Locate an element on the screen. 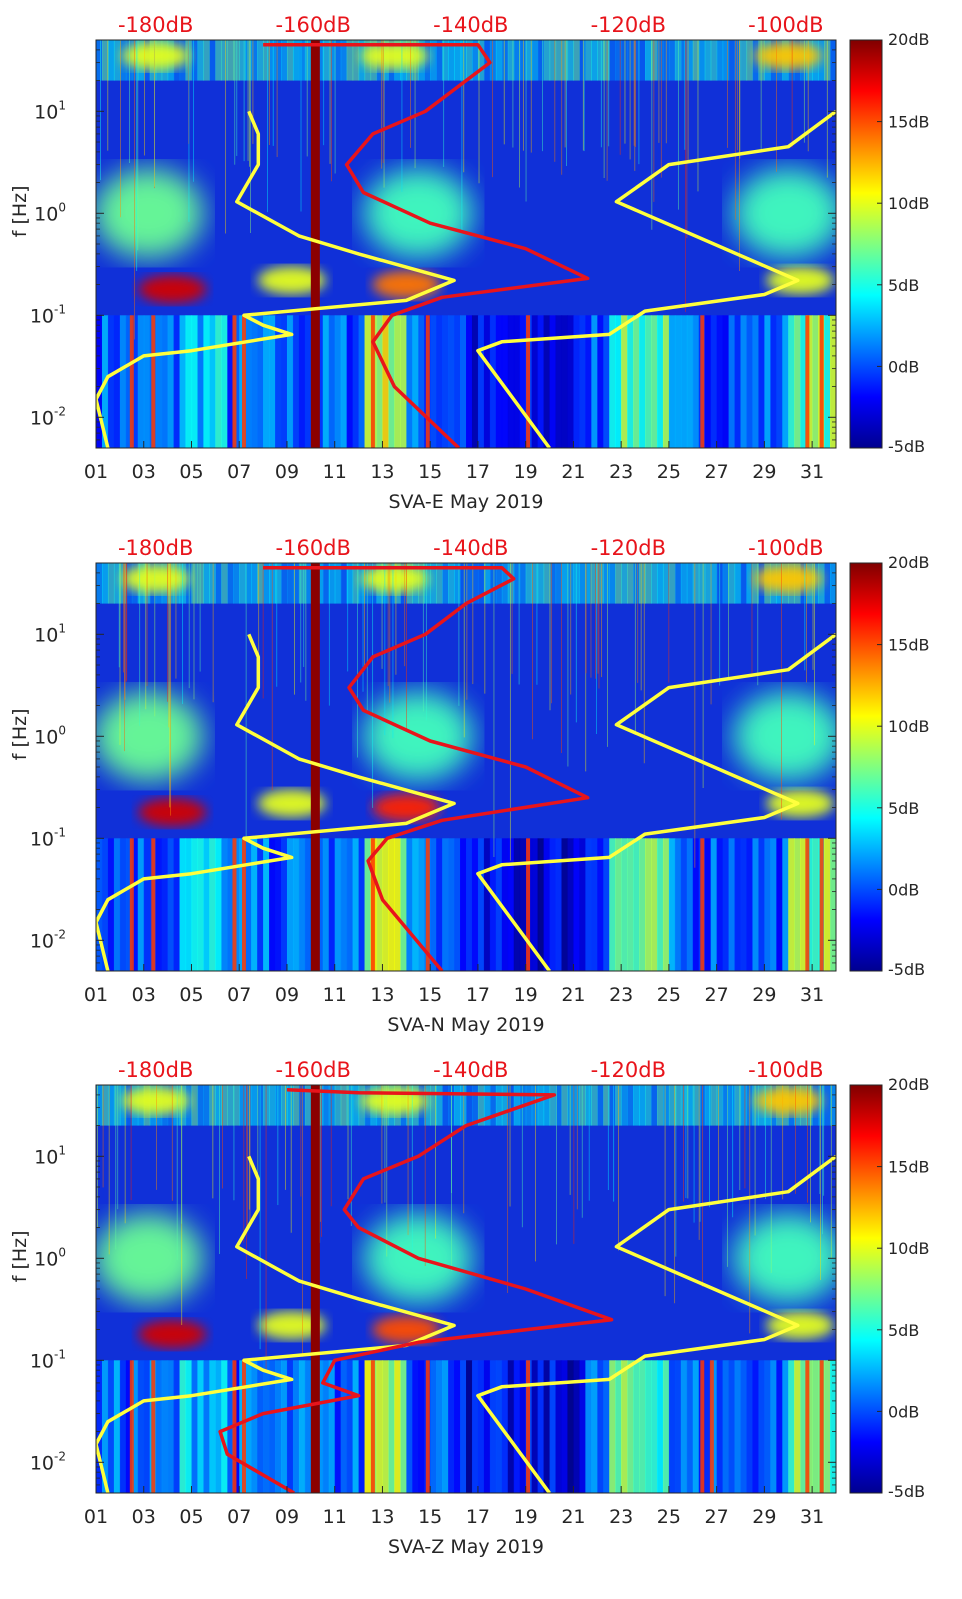 Image resolution: width=962 pixels, height=1599 pixels. y-tick-exponent: 1 is located at coordinates (62, 1150).